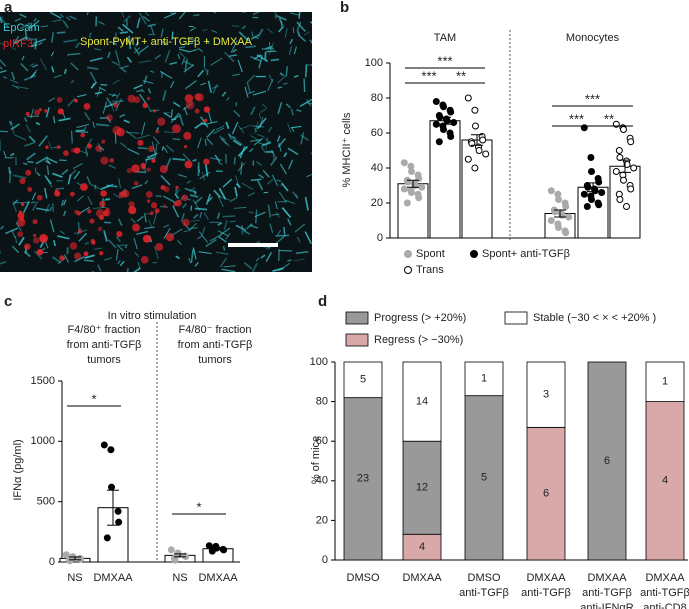  Describe the element at coordinates (484, 593) in the screenshot. I see `x-tick-label: anti-TGFβ` at that location.